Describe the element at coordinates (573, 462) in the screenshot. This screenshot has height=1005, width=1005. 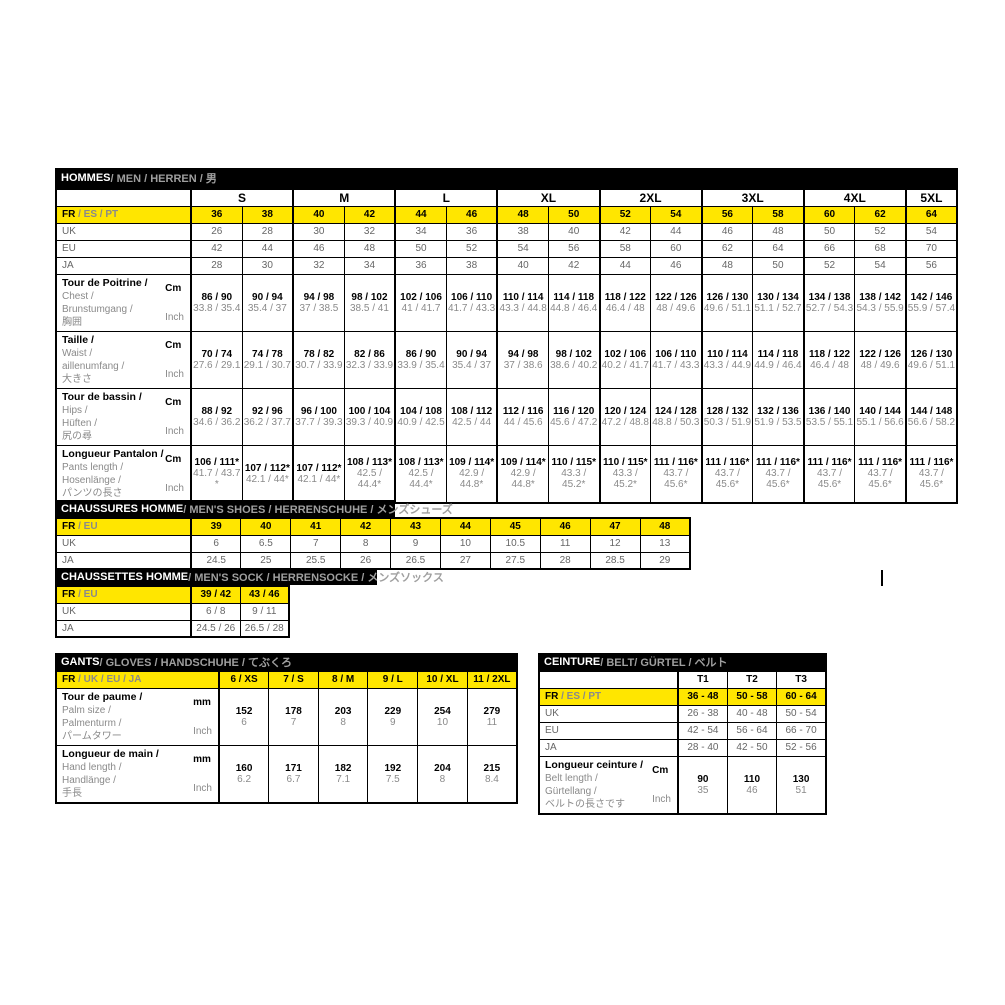
I see `value-top: 110 / 115*` at that location.